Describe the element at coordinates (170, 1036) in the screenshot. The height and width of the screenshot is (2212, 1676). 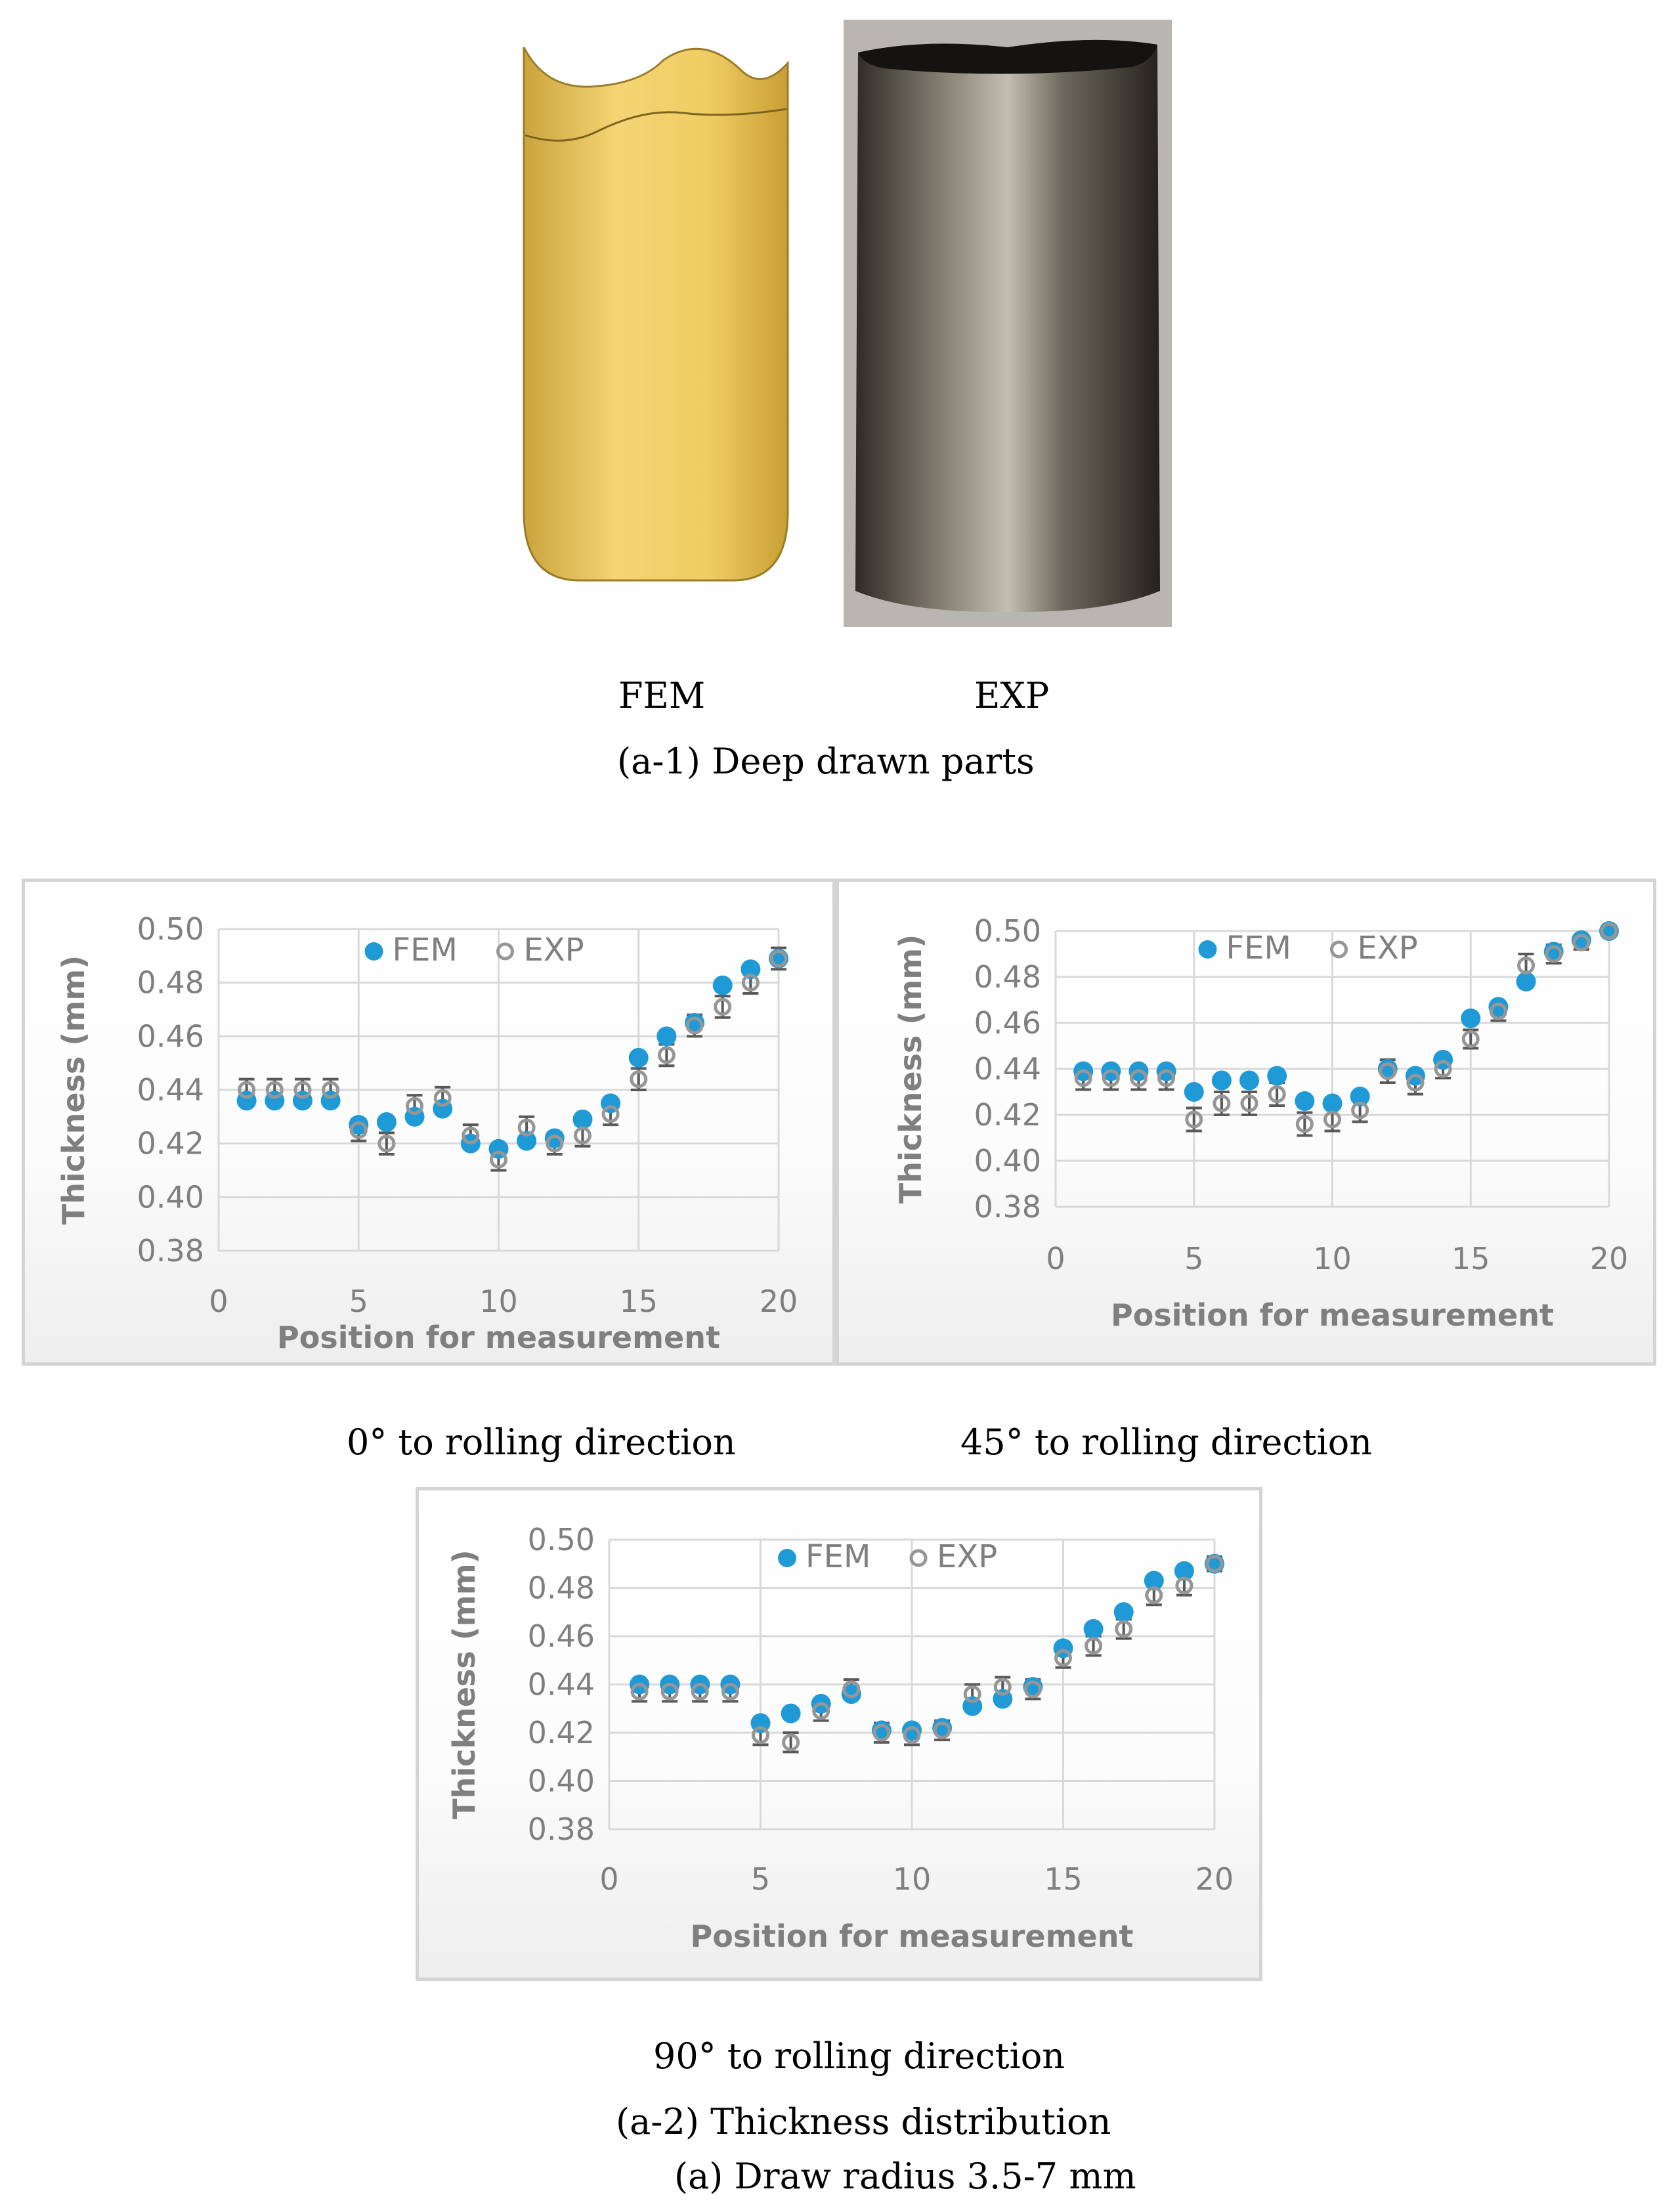
I see `y-tick-label: 0.46` at that location.